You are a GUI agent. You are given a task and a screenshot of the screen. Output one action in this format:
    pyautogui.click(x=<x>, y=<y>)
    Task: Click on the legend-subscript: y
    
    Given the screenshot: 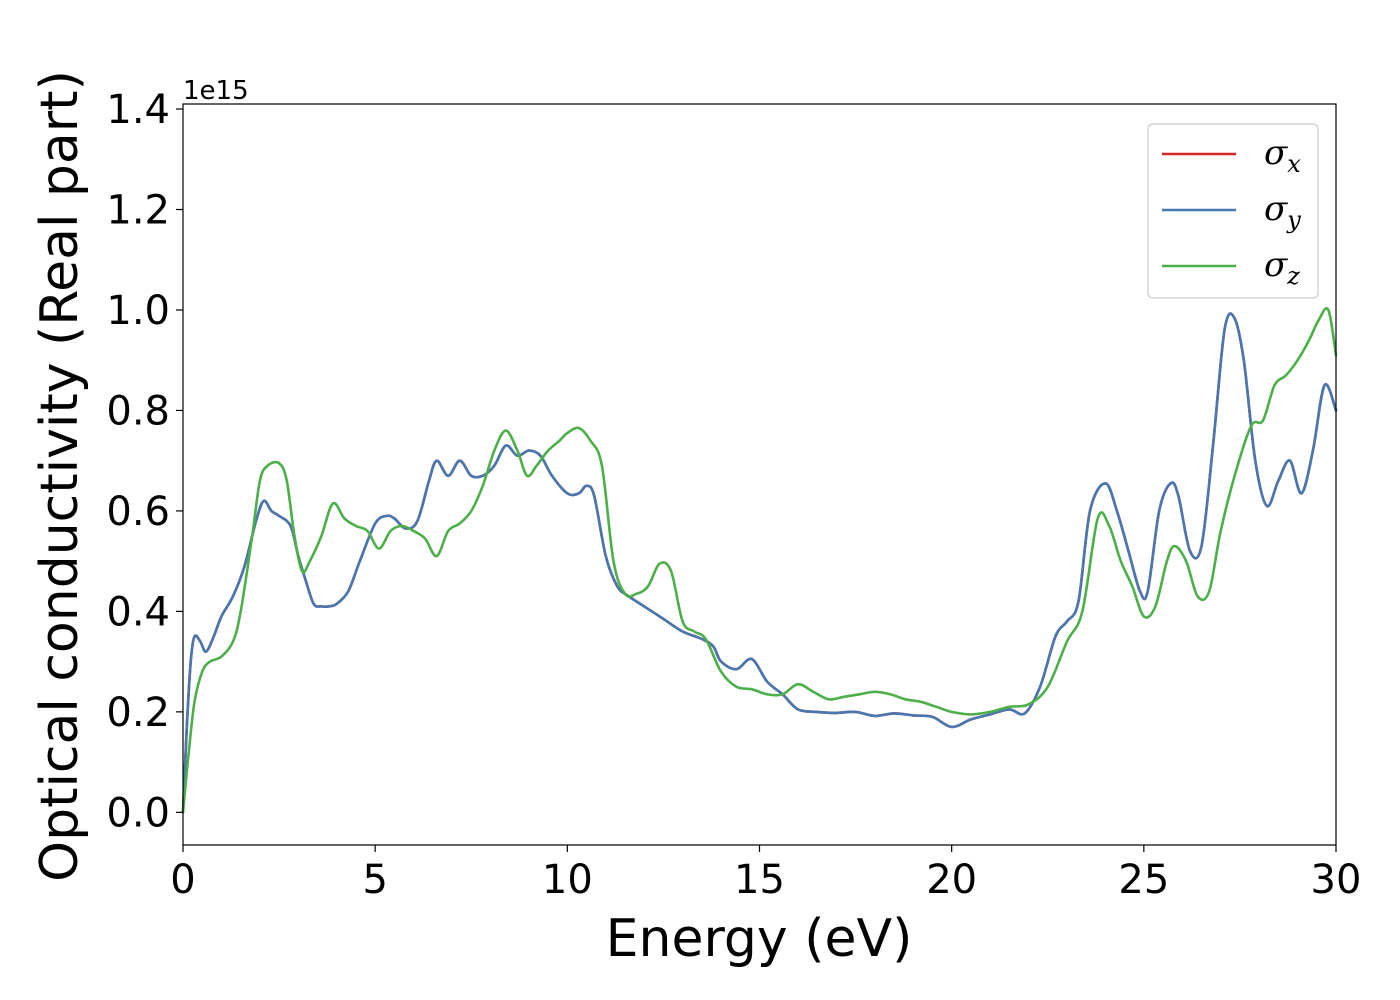 What is the action you would take?
    pyautogui.click(x=1293, y=220)
    